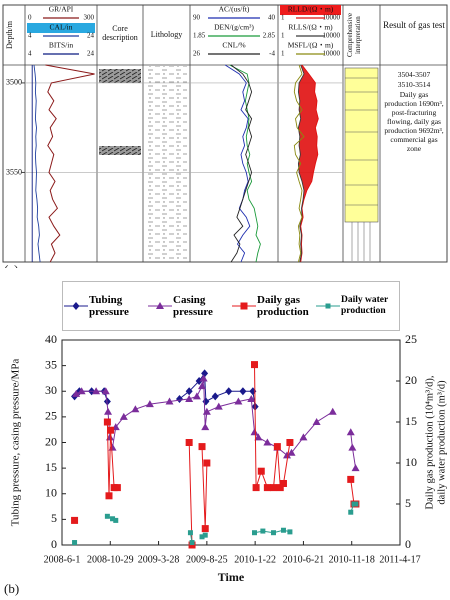  I want to click on curve-label: MSFL/(Ω・m), so click(311, 45).